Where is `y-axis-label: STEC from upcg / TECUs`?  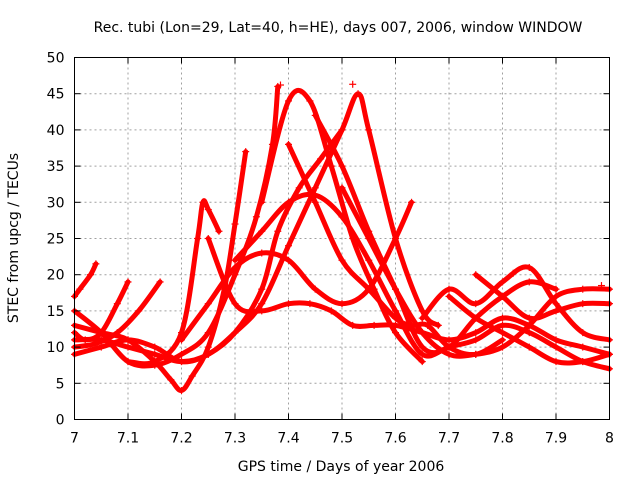
y-axis-label: STEC from upcg / TECUs is located at coordinates (14, 238).